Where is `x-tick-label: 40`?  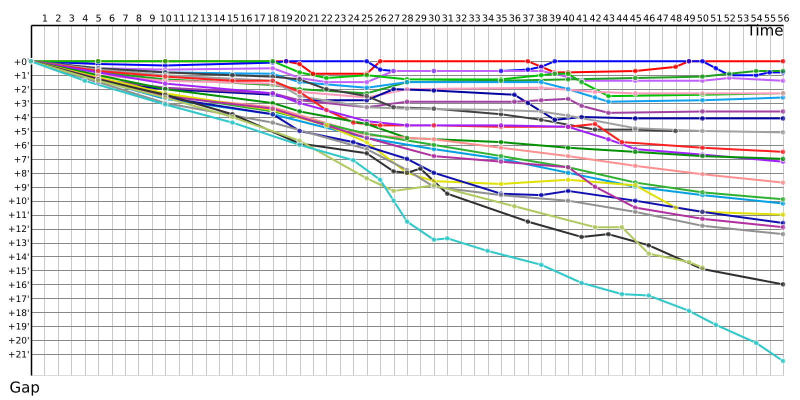 x-tick-label: 40 is located at coordinates (568, 19).